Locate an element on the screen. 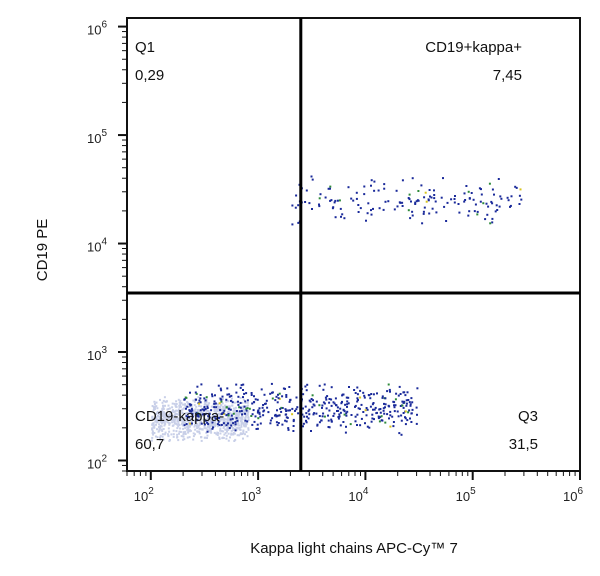 The height and width of the screenshot is (576, 600). y-axis-title: CD19 PE is located at coordinates (42, 250).